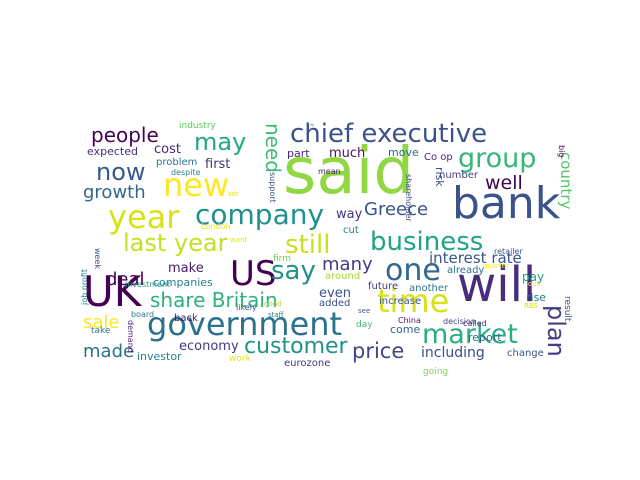  What do you see at coordinates (101, 322) in the screenshot?
I see `word-sale: sale` at bounding box center [101, 322].